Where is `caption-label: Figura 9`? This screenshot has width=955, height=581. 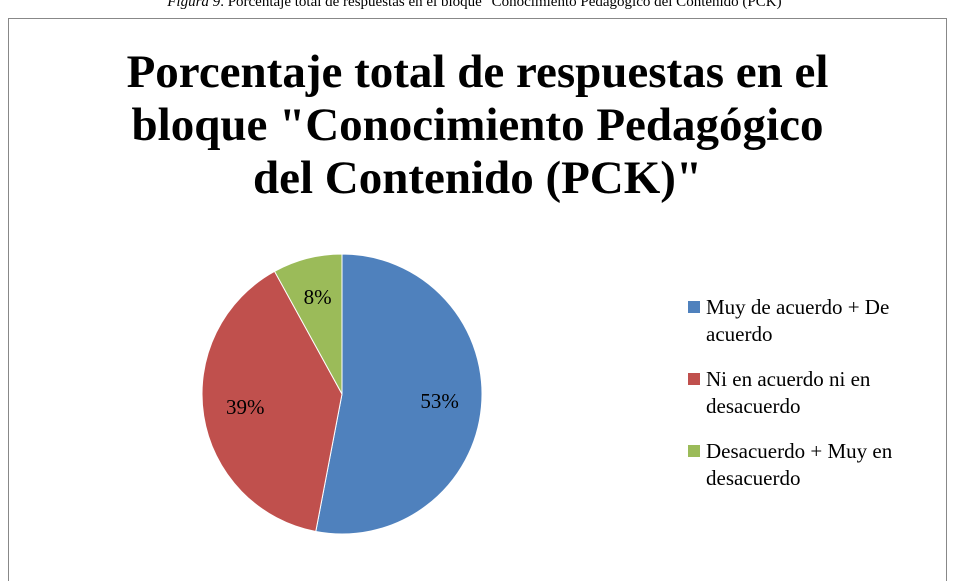
caption-label: Figura 9 is located at coordinates (194, 5).